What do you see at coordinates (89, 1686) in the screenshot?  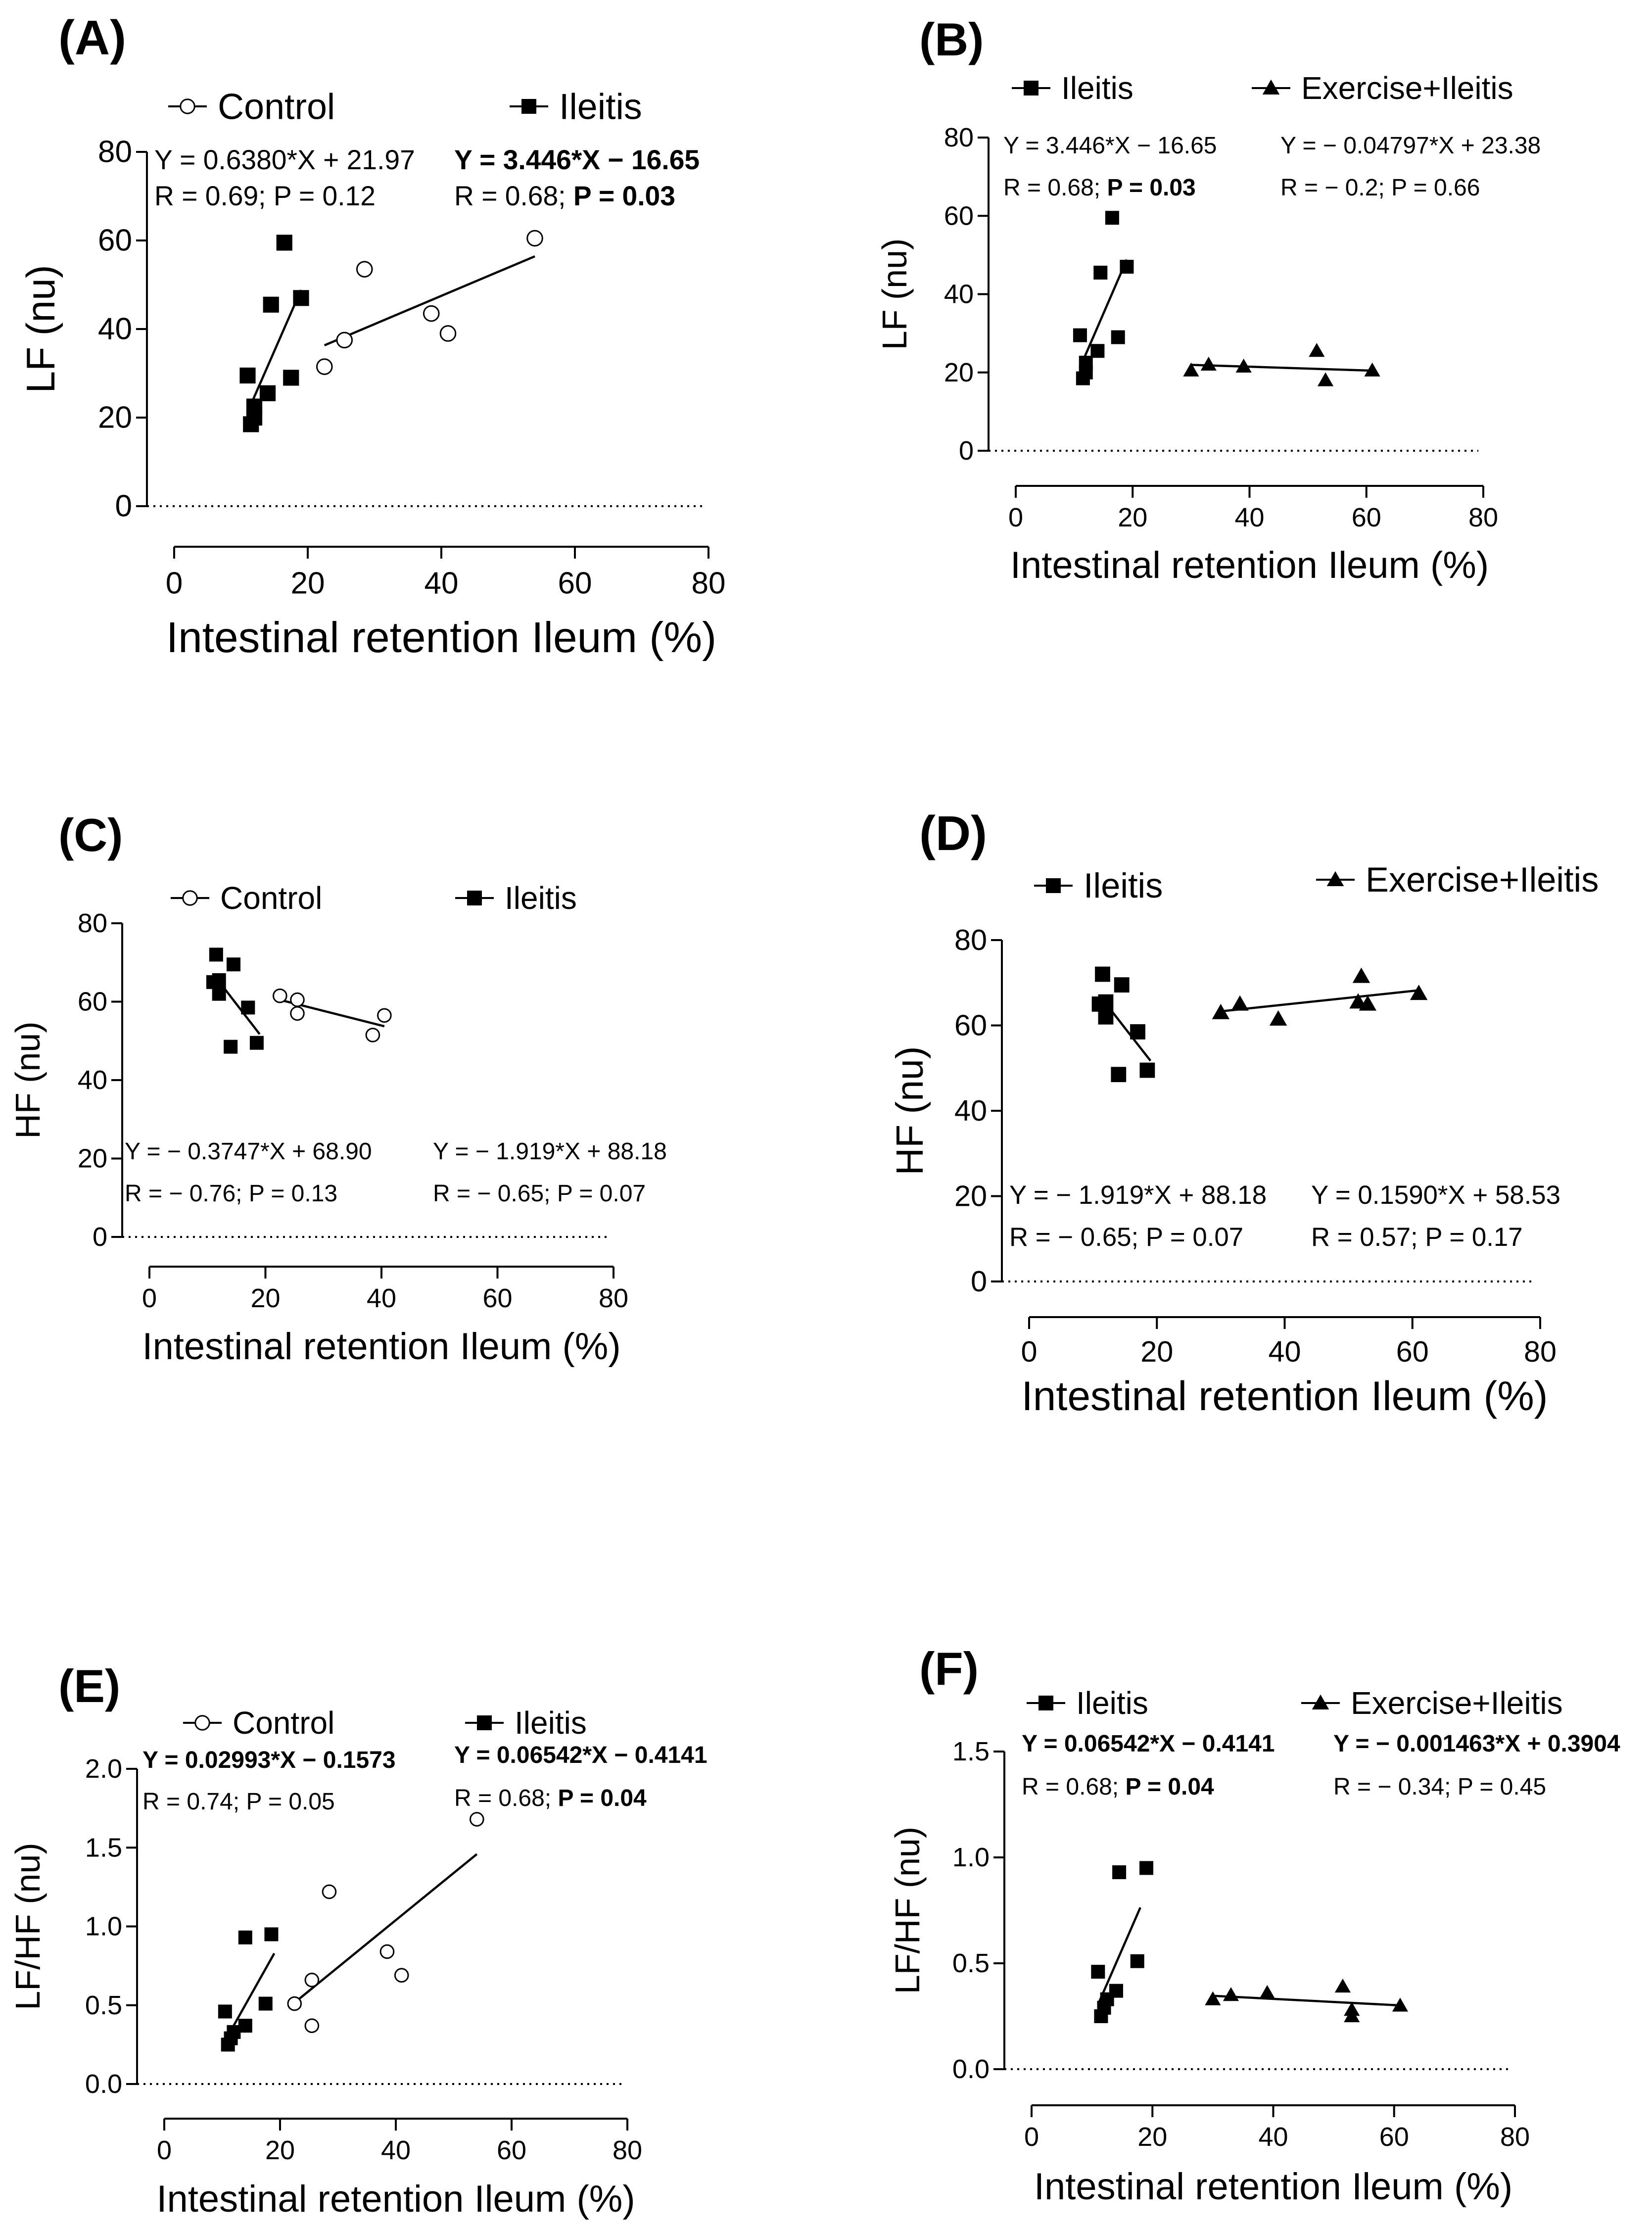 I see `panel-label: (E)` at bounding box center [89, 1686].